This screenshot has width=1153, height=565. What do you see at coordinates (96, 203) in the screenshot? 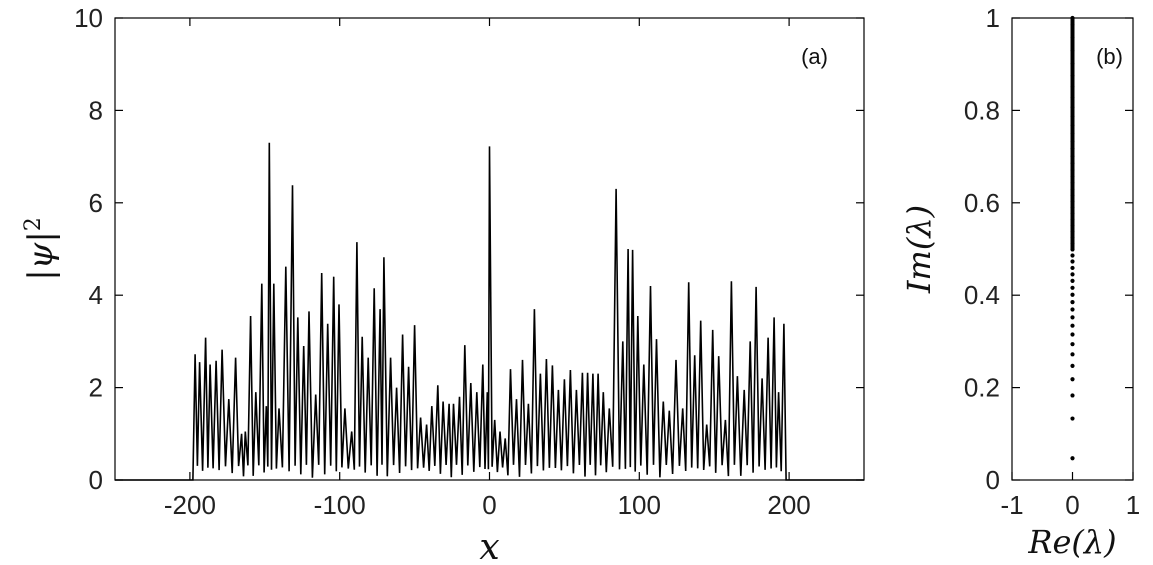
I see `a-y-tick-label: 6` at bounding box center [96, 203].